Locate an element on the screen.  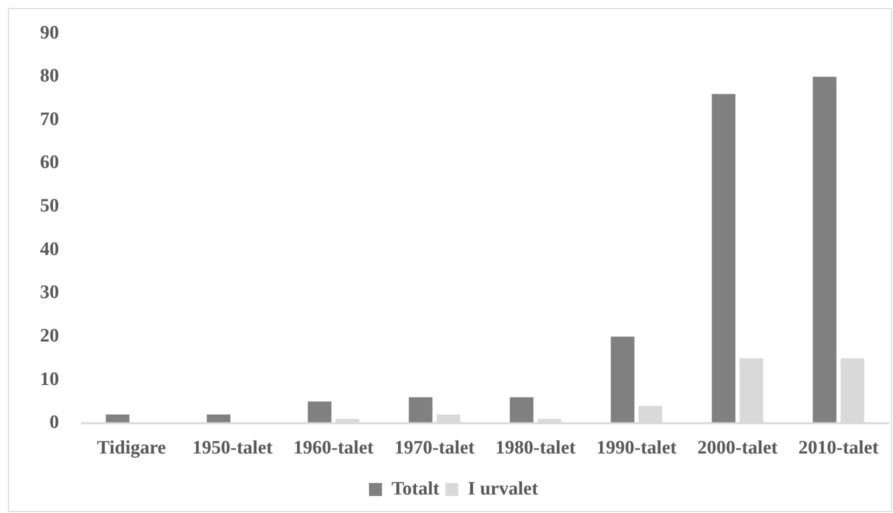
y-tick-label: 20 is located at coordinates (49, 335).